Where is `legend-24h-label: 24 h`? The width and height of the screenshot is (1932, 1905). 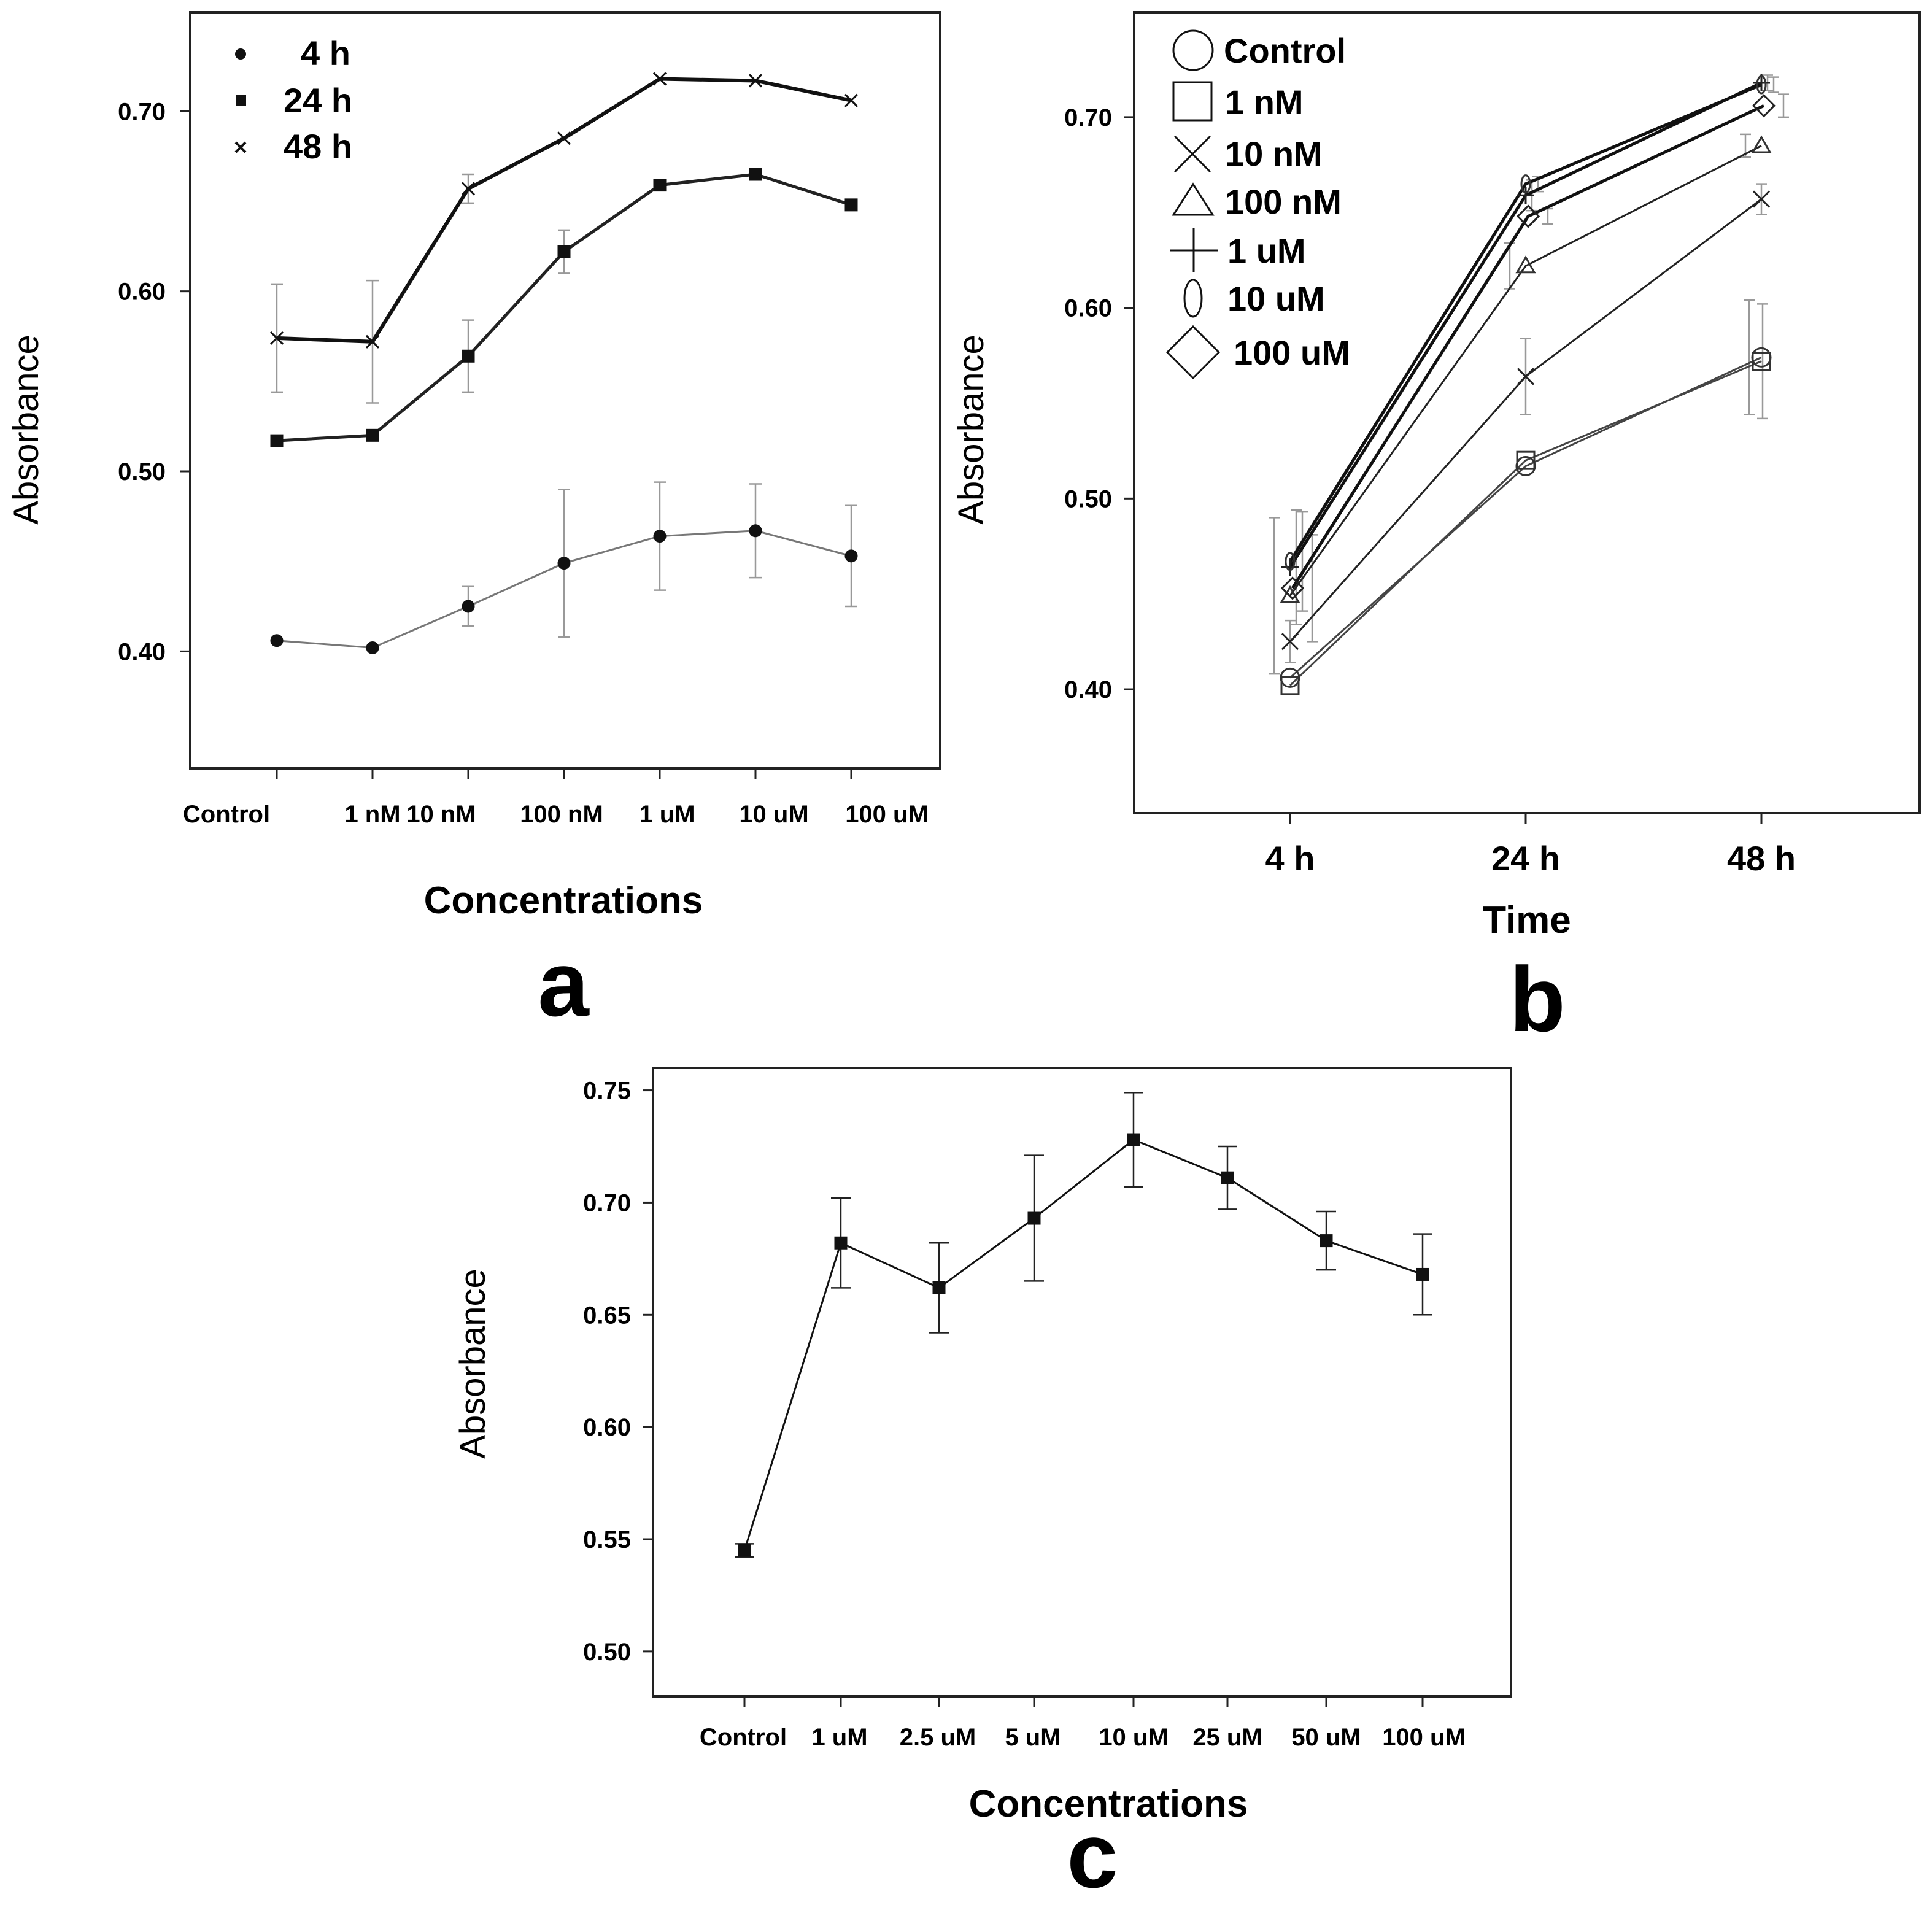 legend-24h-label: 24 h is located at coordinates (318, 101).